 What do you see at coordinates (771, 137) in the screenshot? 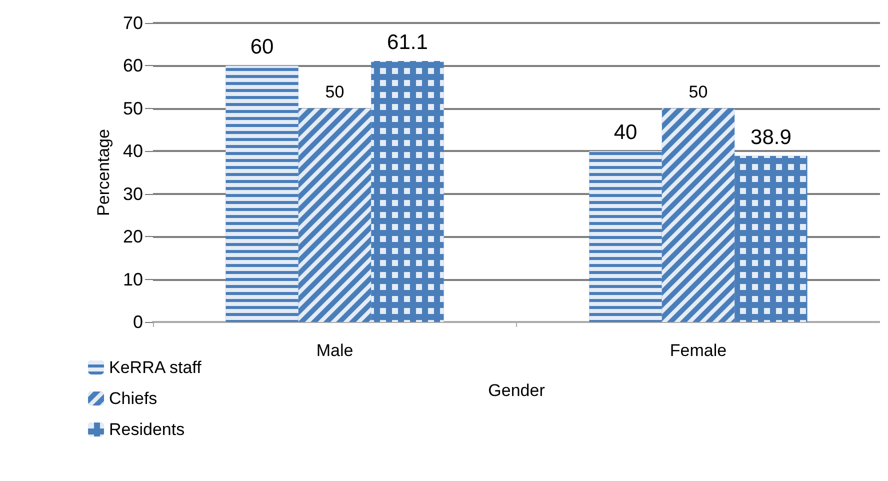
I see `data-label: 38.9` at bounding box center [771, 137].